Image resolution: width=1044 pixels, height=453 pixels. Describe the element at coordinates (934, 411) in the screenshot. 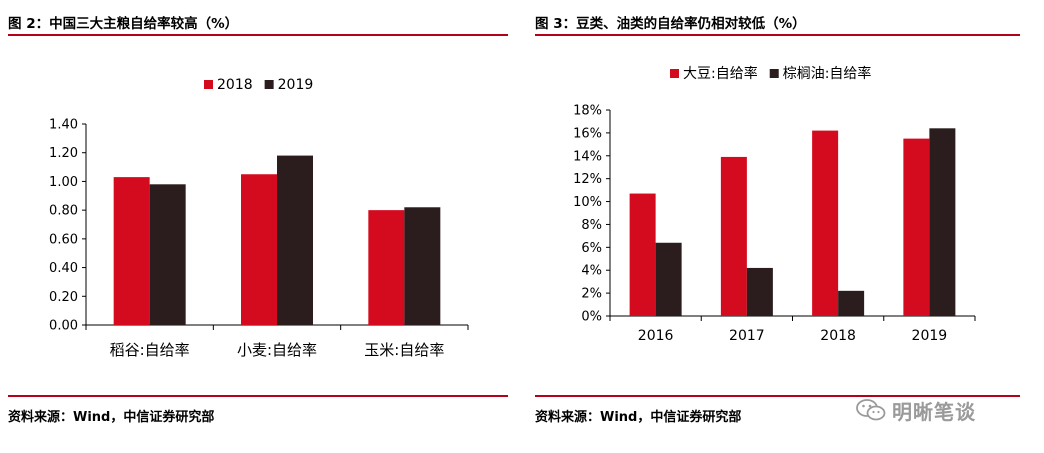

I see `watermark-text: 明晰笔谈` at that location.